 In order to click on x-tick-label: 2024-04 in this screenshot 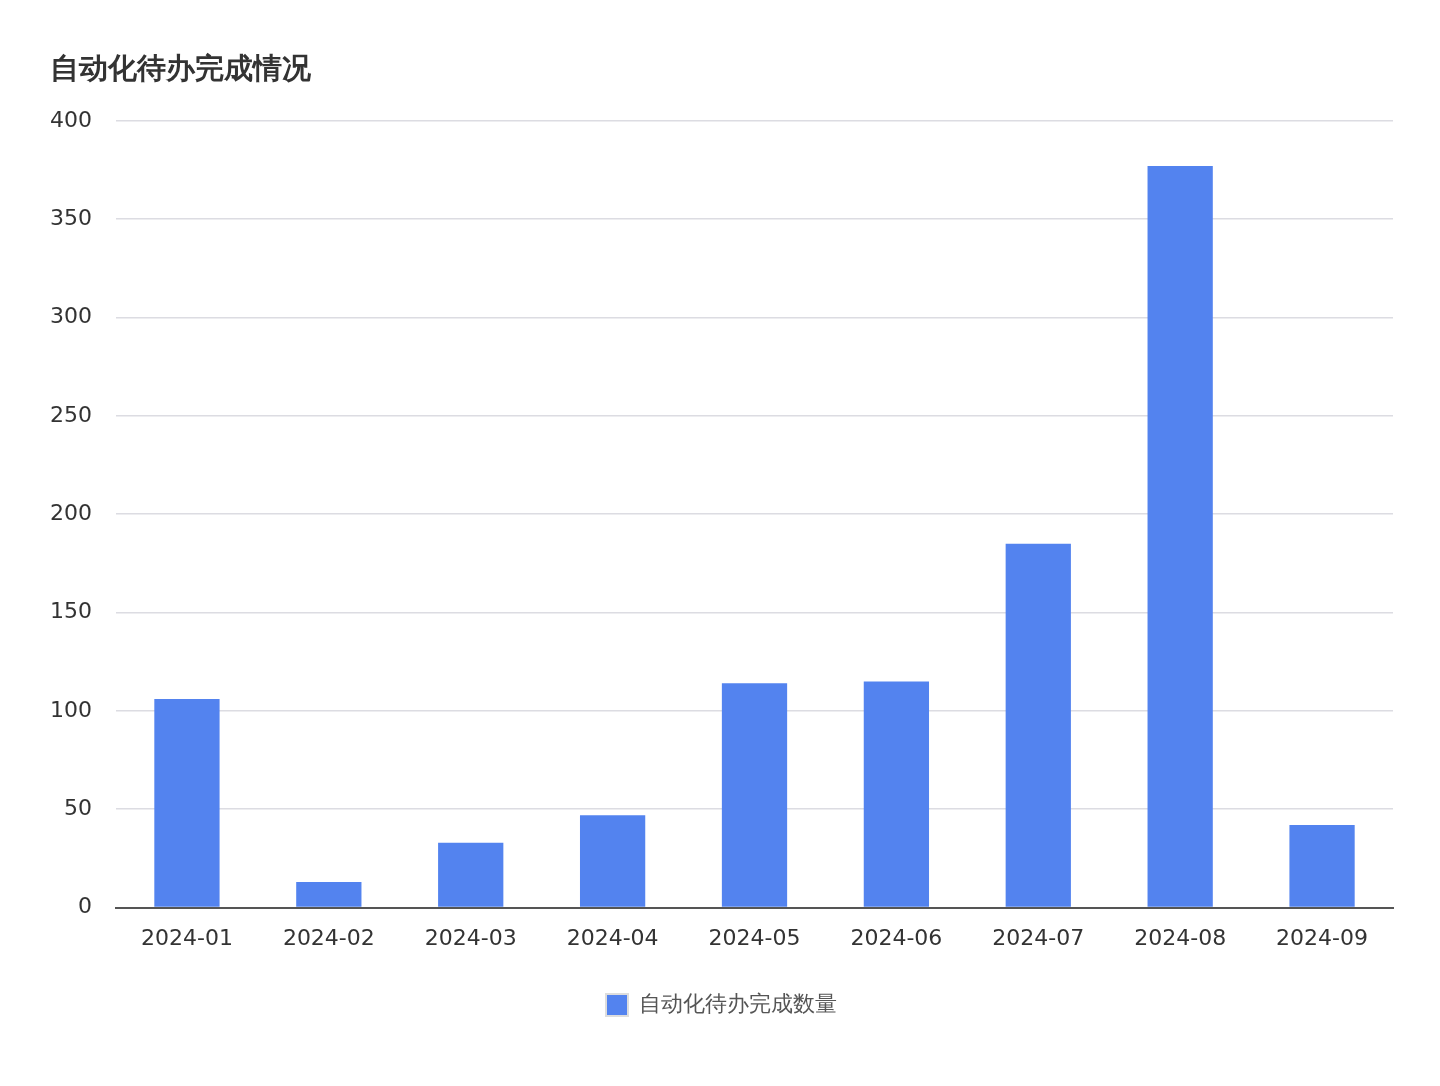, I will do `click(612, 937)`.